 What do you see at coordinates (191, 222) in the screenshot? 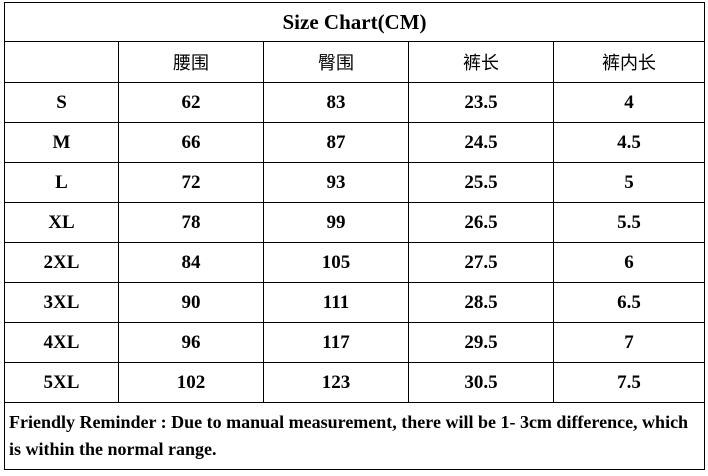
I see `measurement: 78` at bounding box center [191, 222].